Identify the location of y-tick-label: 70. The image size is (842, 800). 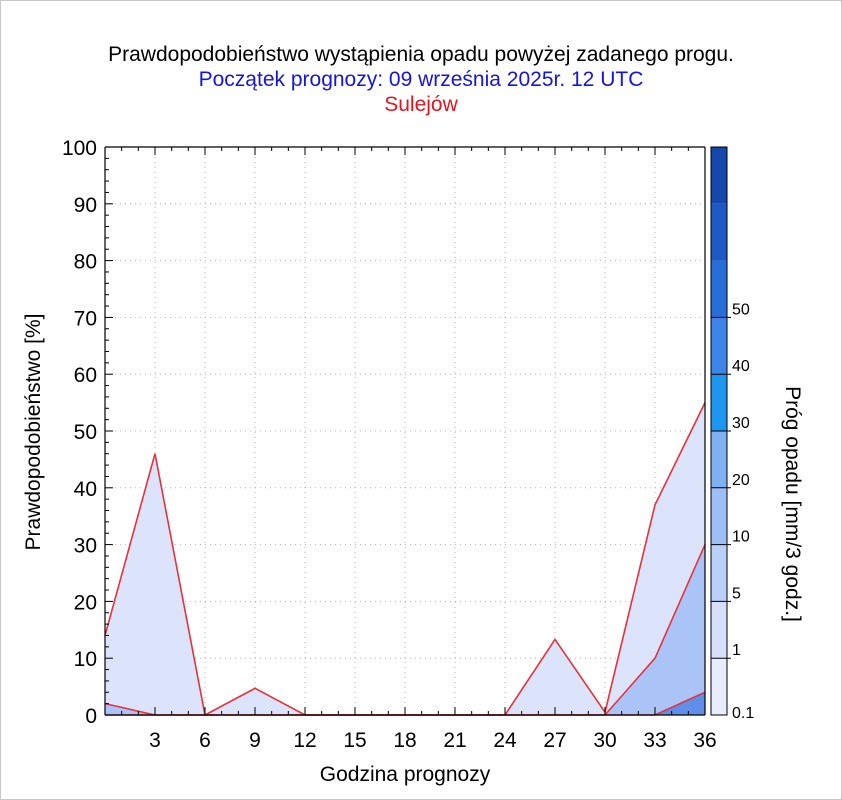
(85, 318).